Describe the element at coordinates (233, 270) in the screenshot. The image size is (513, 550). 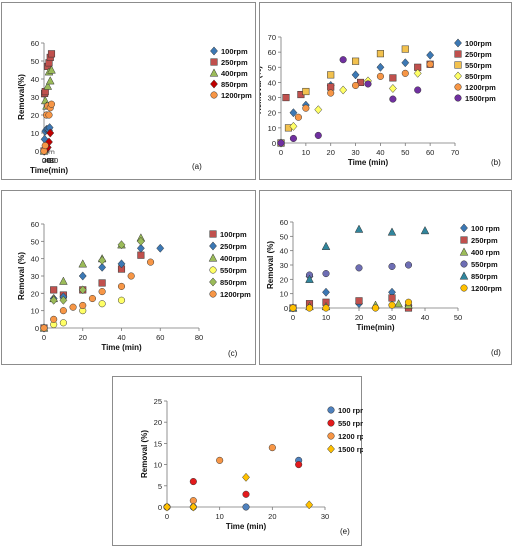
I see `legend-entry: 550rpm` at that location.